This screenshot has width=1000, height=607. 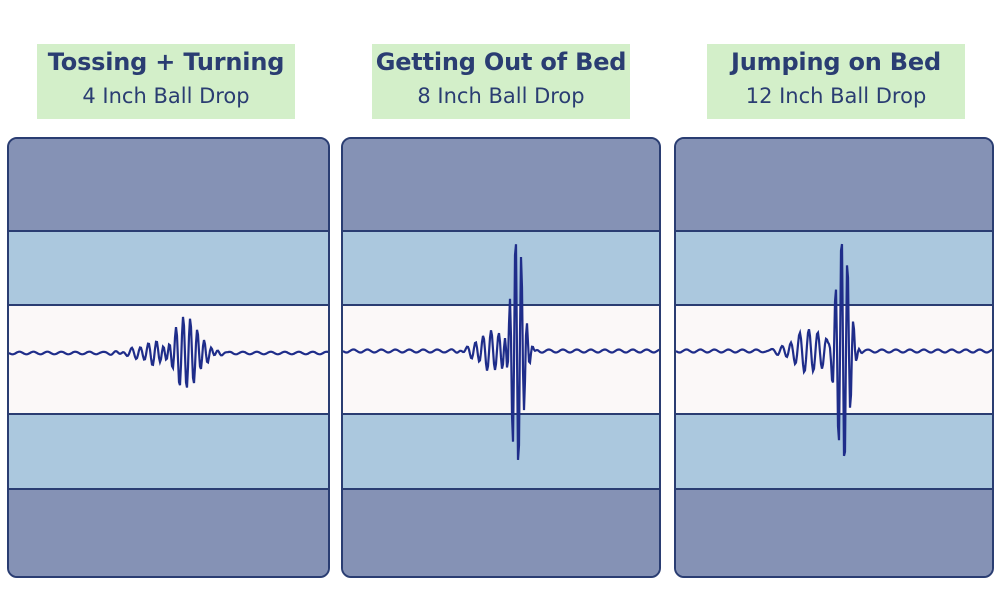 What do you see at coordinates (166, 62) in the screenshot?
I see `panel-1-title: Tossing + Turning` at bounding box center [166, 62].